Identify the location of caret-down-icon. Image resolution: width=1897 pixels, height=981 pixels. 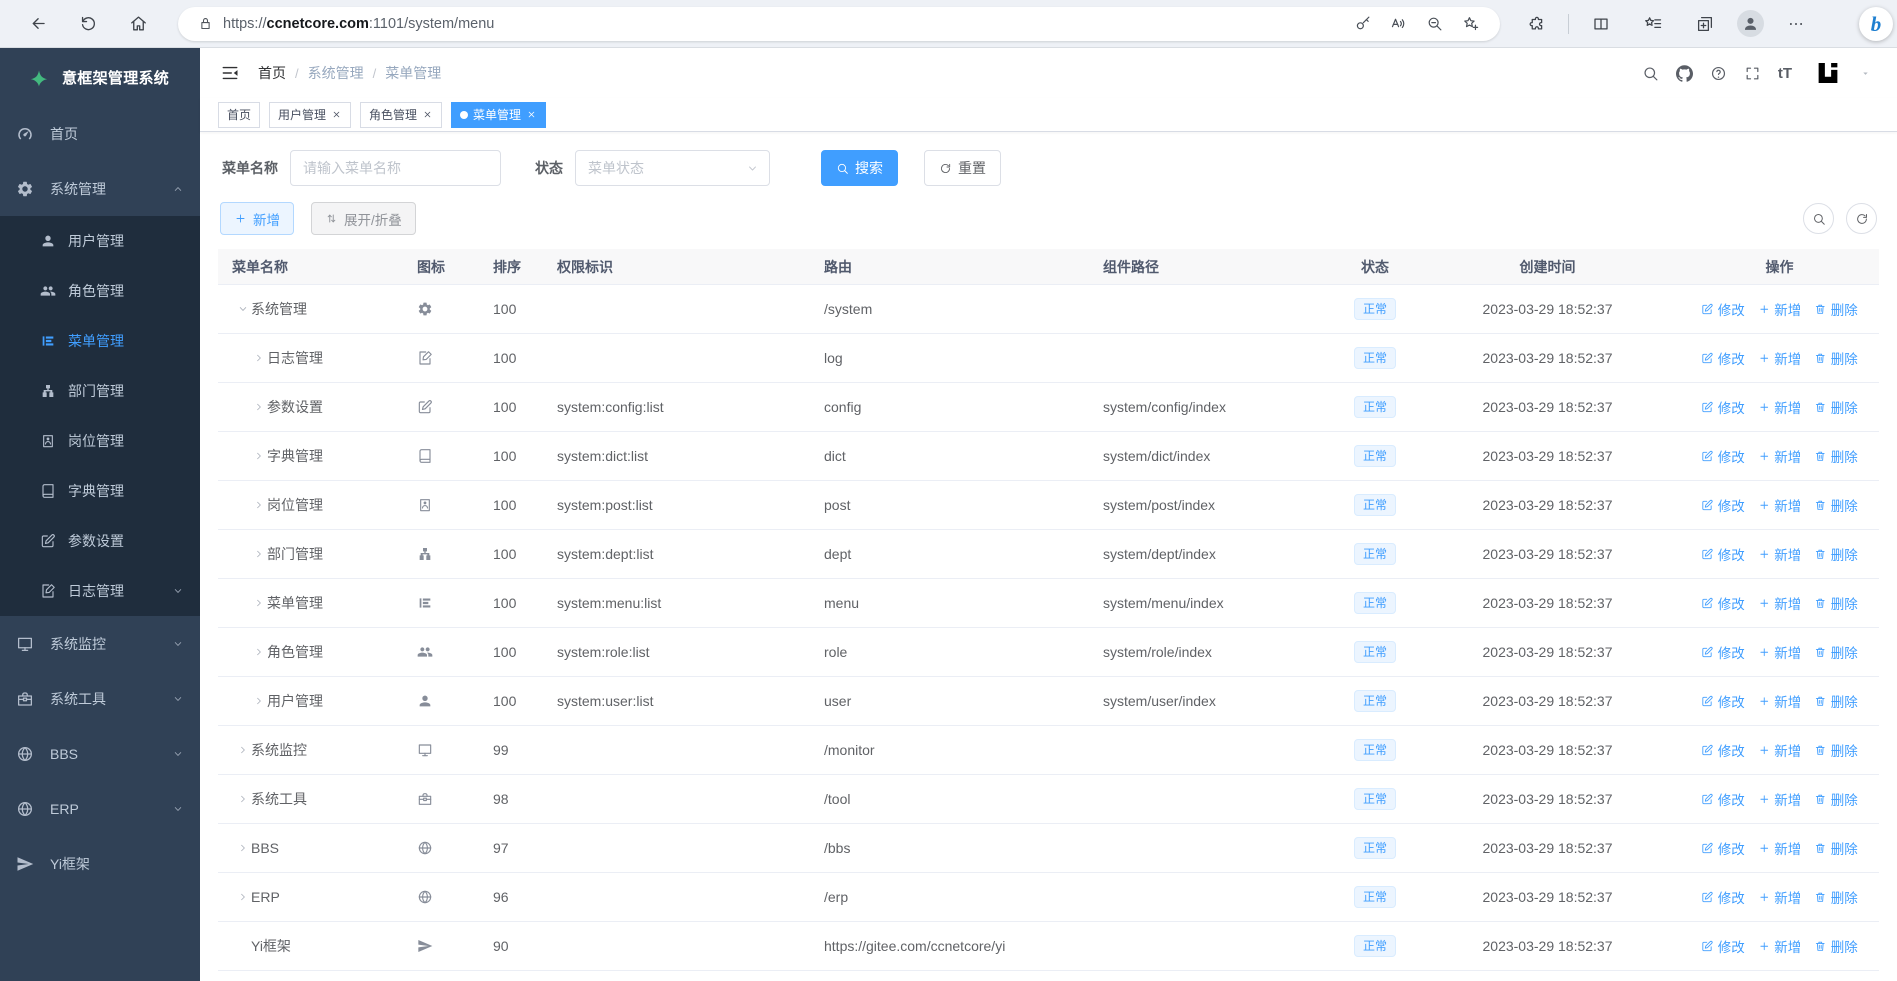
(1865, 73).